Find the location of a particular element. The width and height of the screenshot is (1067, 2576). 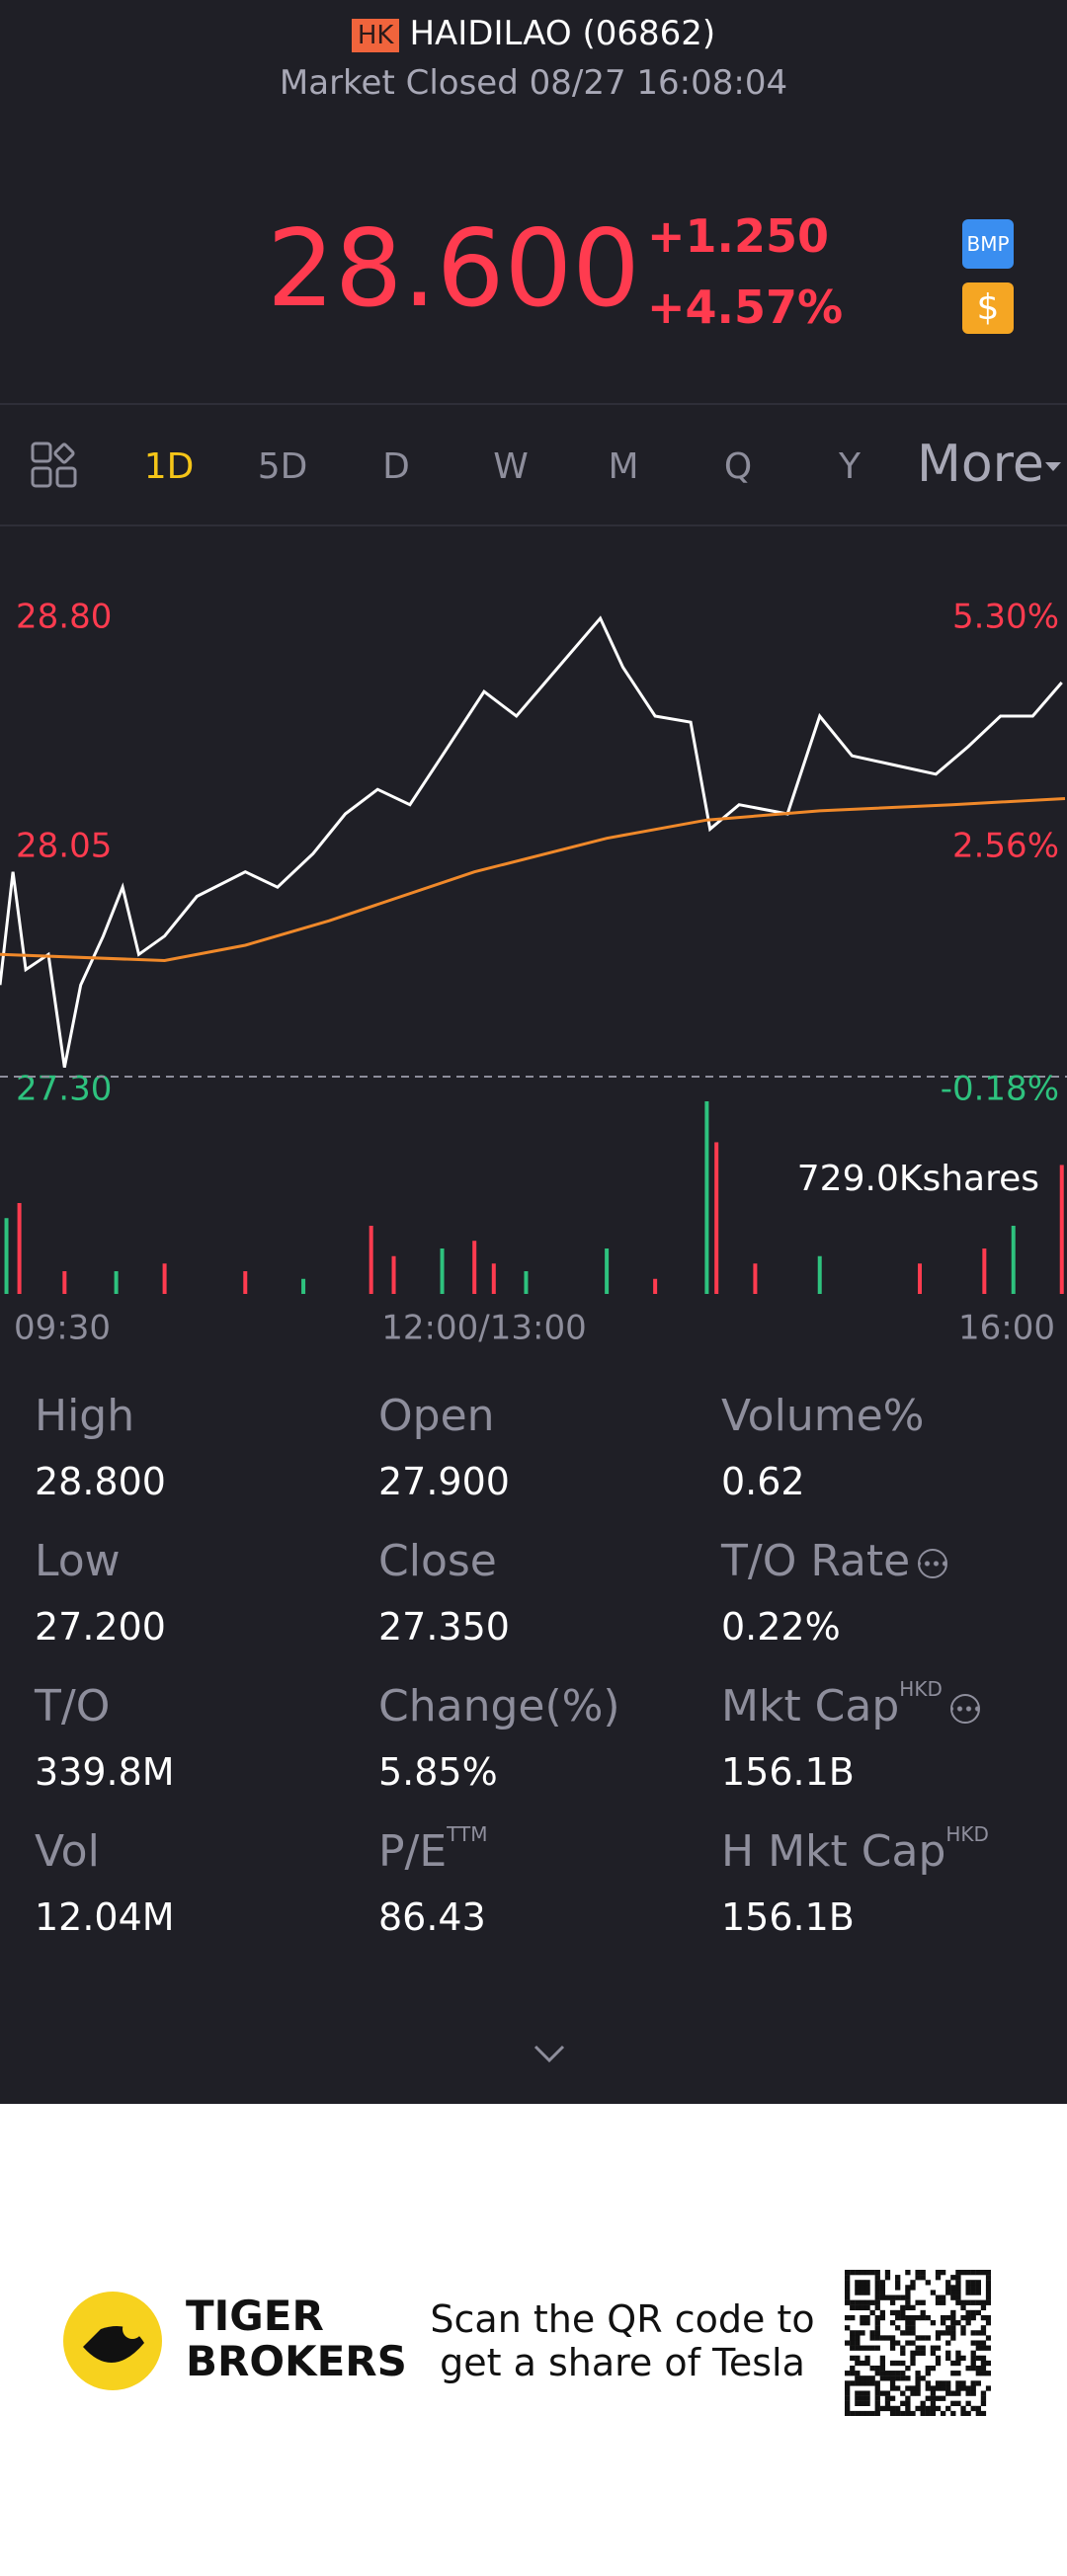

currency-icon: $ is located at coordinates (988, 308).